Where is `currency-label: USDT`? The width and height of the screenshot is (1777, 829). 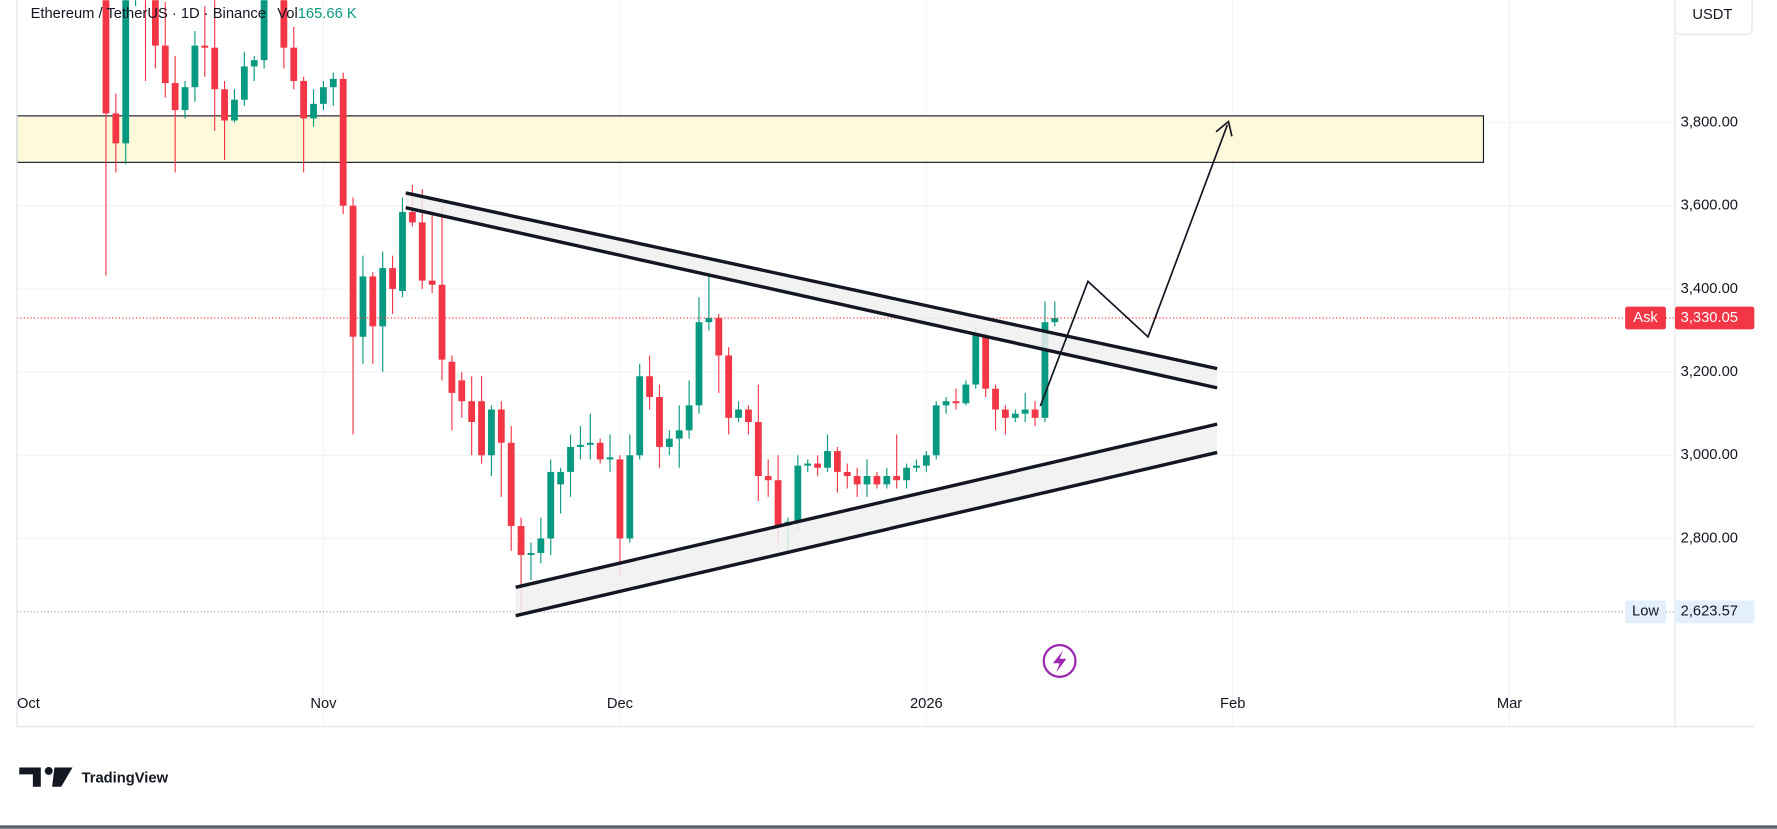 currency-label: USDT is located at coordinates (1712, 15).